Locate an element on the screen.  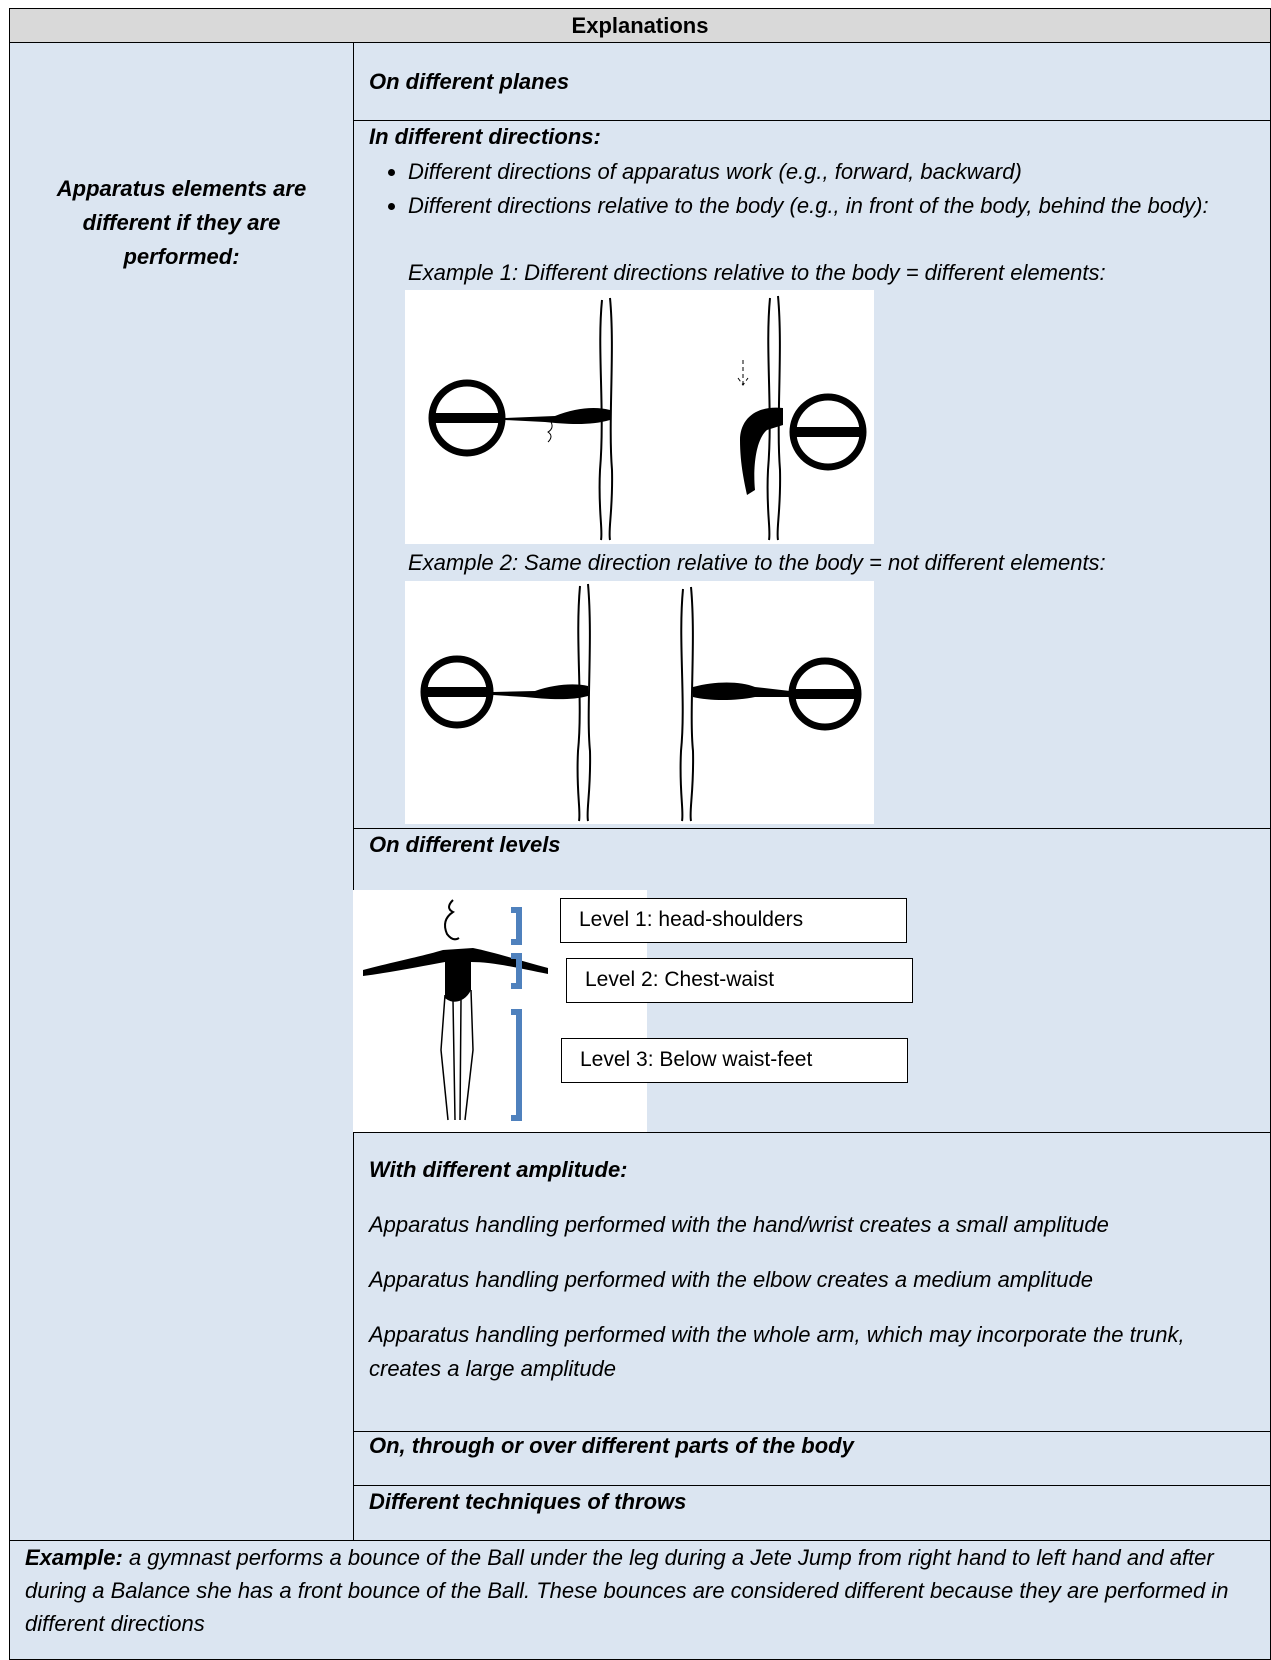
row-title: Different techniques of throws is located at coordinates (528, 1501).